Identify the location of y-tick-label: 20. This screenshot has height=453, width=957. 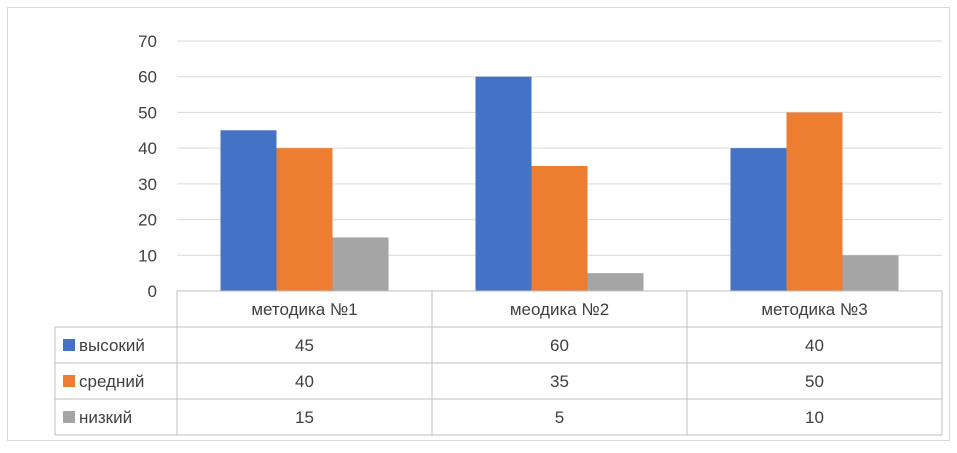
(147, 220).